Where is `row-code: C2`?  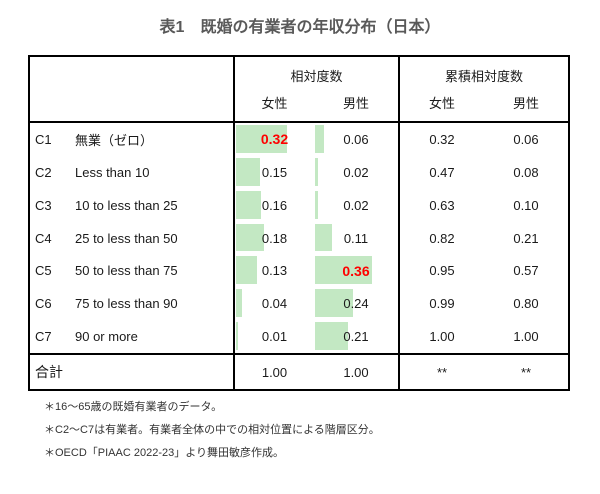 row-code: C2 is located at coordinates (43, 172).